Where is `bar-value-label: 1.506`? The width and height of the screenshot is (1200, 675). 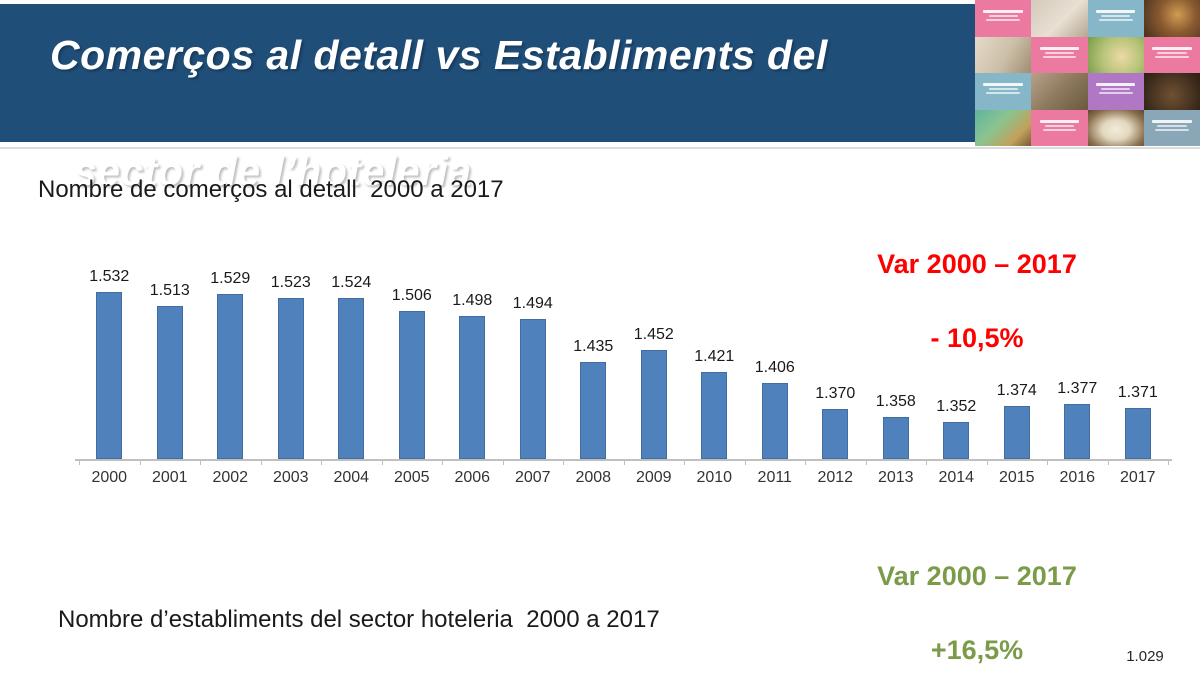
bar-value-label: 1.506 is located at coordinates (411, 295).